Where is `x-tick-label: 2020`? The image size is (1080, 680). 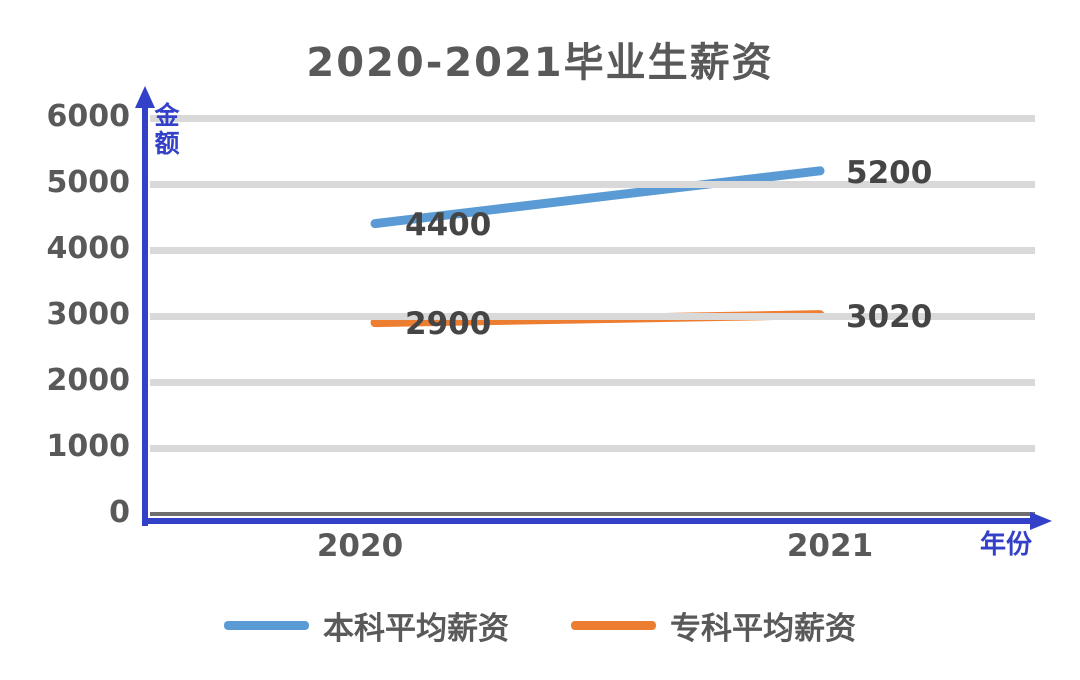 x-tick-label: 2020 is located at coordinates (360, 546).